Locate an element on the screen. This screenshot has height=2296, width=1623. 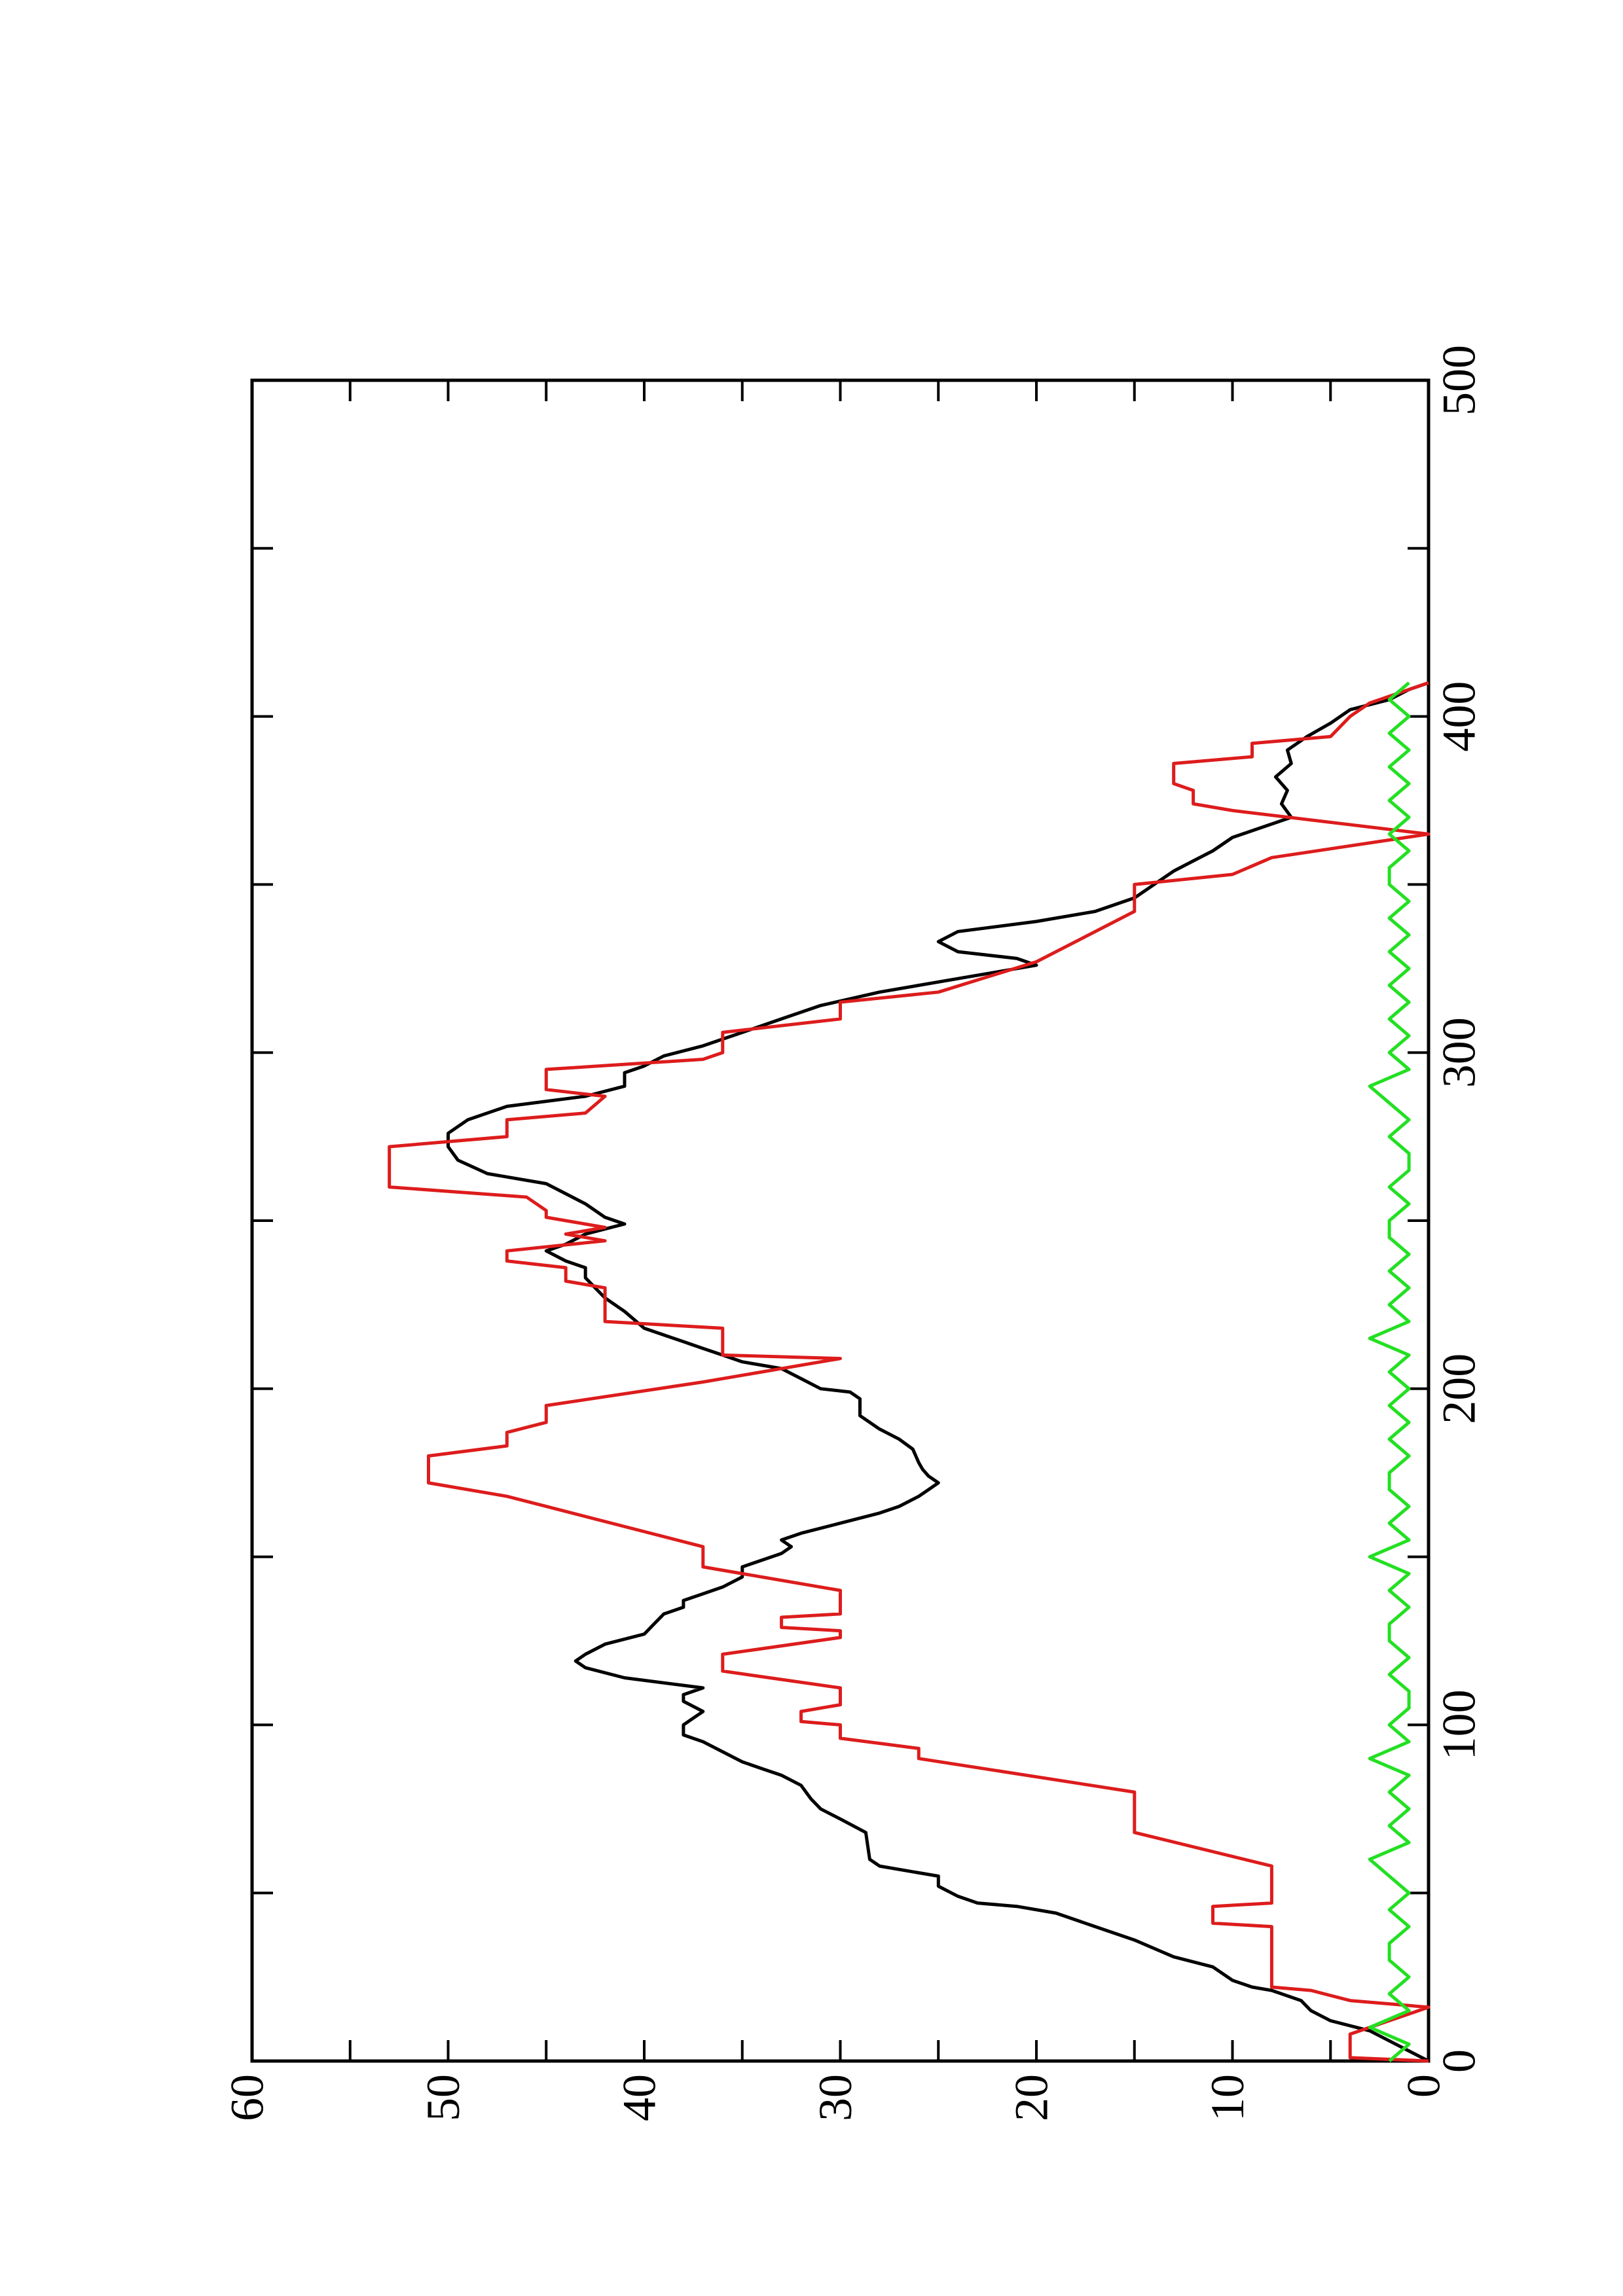
series-line is located at coordinates (1389, 1372).